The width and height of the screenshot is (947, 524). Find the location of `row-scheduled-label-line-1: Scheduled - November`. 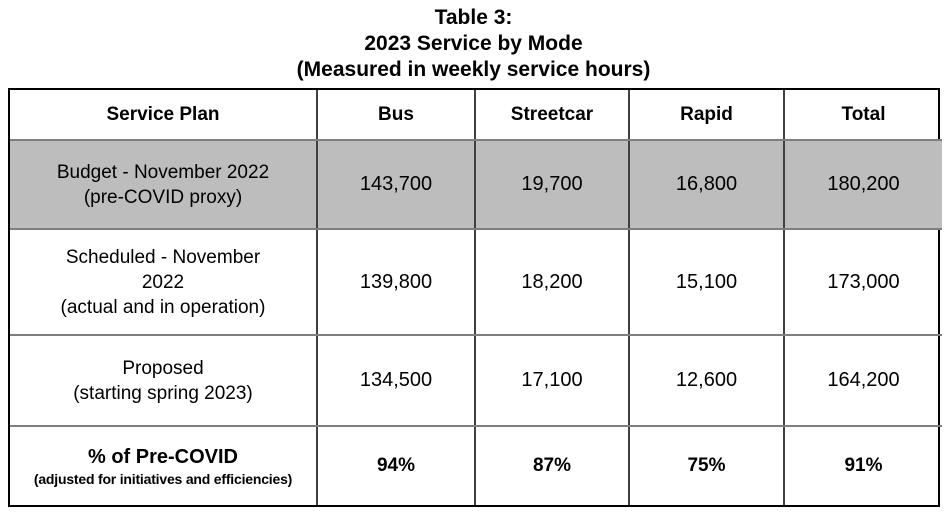

row-scheduled-label-line-1: Scheduled - November is located at coordinates (163, 257).